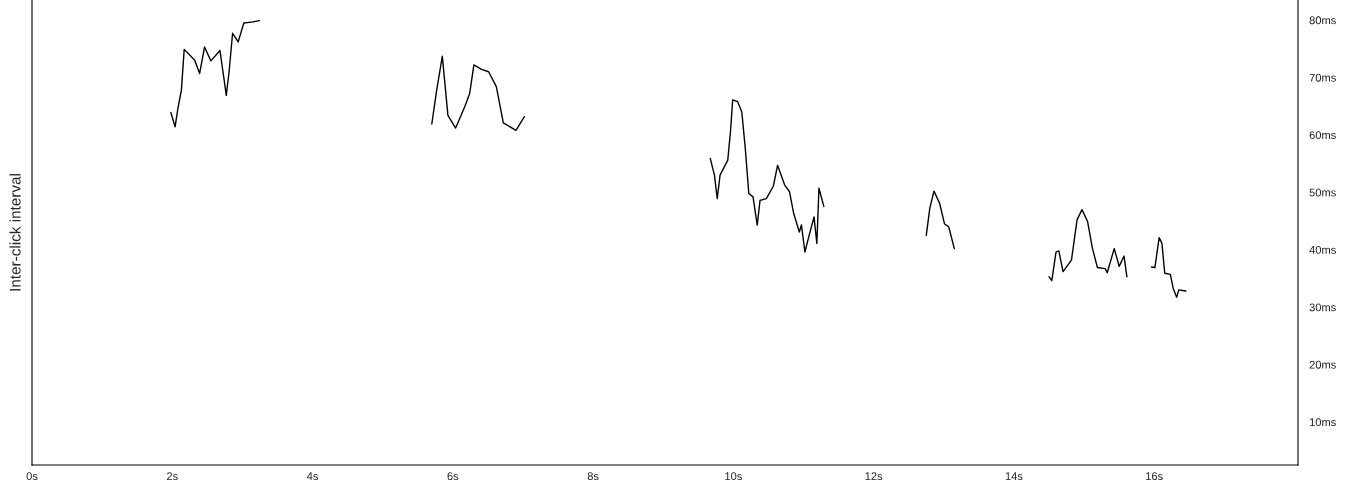 The width and height of the screenshot is (1348, 488). I want to click on x-tick-label: 14s, so click(1014, 476).